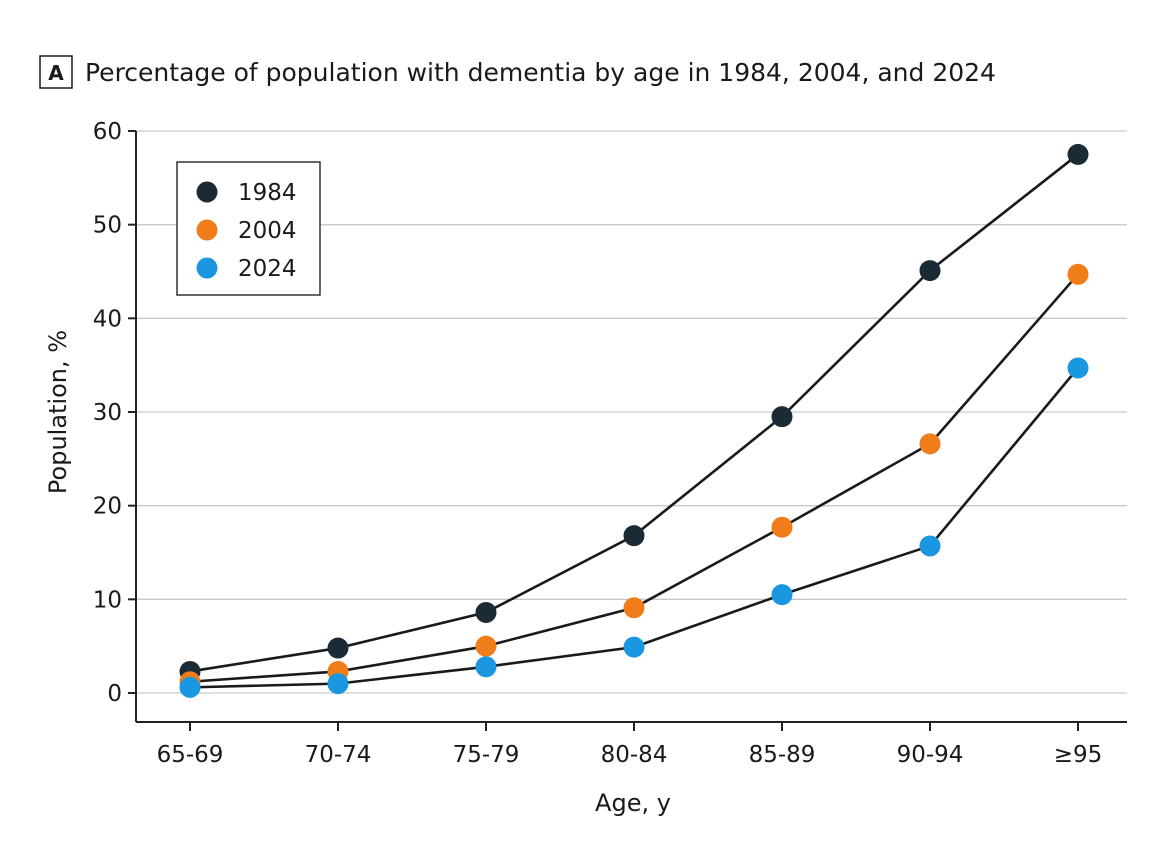  What do you see at coordinates (930, 755) in the screenshot?
I see `x-tick-label: 90-94` at bounding box center [930, 755].